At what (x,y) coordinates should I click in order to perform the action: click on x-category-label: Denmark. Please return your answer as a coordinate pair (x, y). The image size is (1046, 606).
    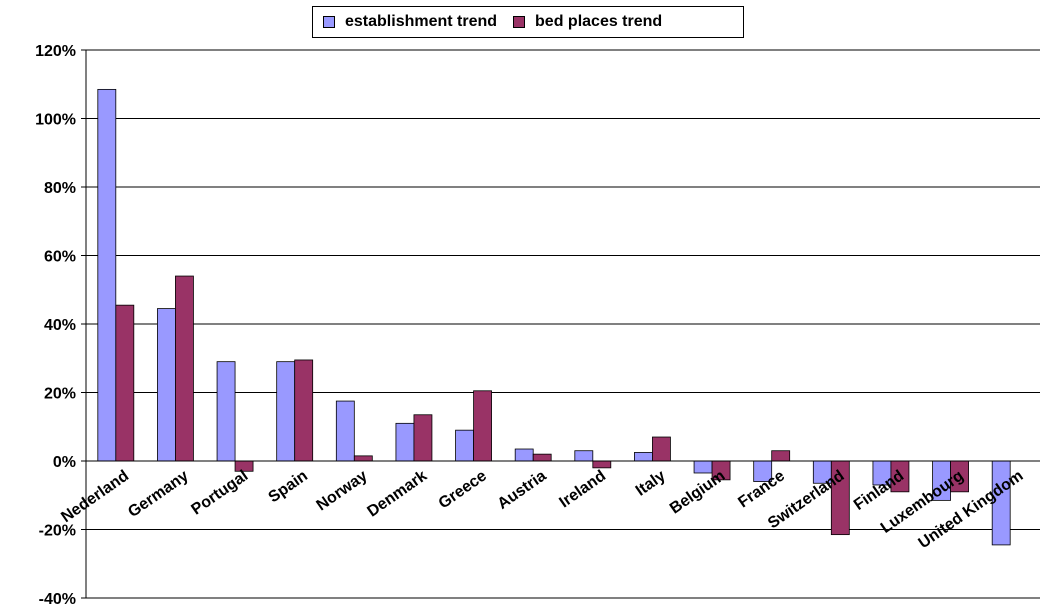
    Looking at the image, I should click on (397, 493).